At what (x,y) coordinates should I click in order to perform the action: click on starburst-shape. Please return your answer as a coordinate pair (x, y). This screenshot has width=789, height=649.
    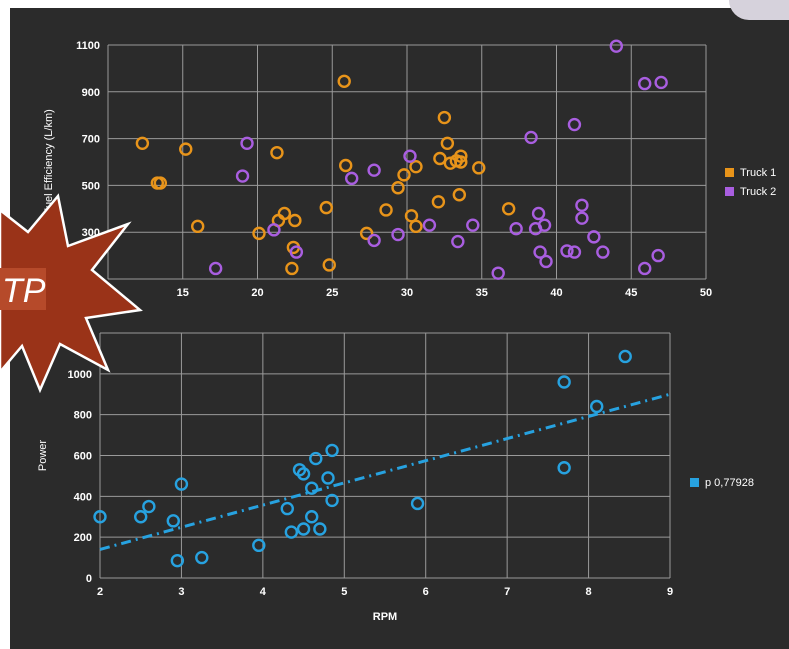
    Looking at the image, I should click on (71, 293).